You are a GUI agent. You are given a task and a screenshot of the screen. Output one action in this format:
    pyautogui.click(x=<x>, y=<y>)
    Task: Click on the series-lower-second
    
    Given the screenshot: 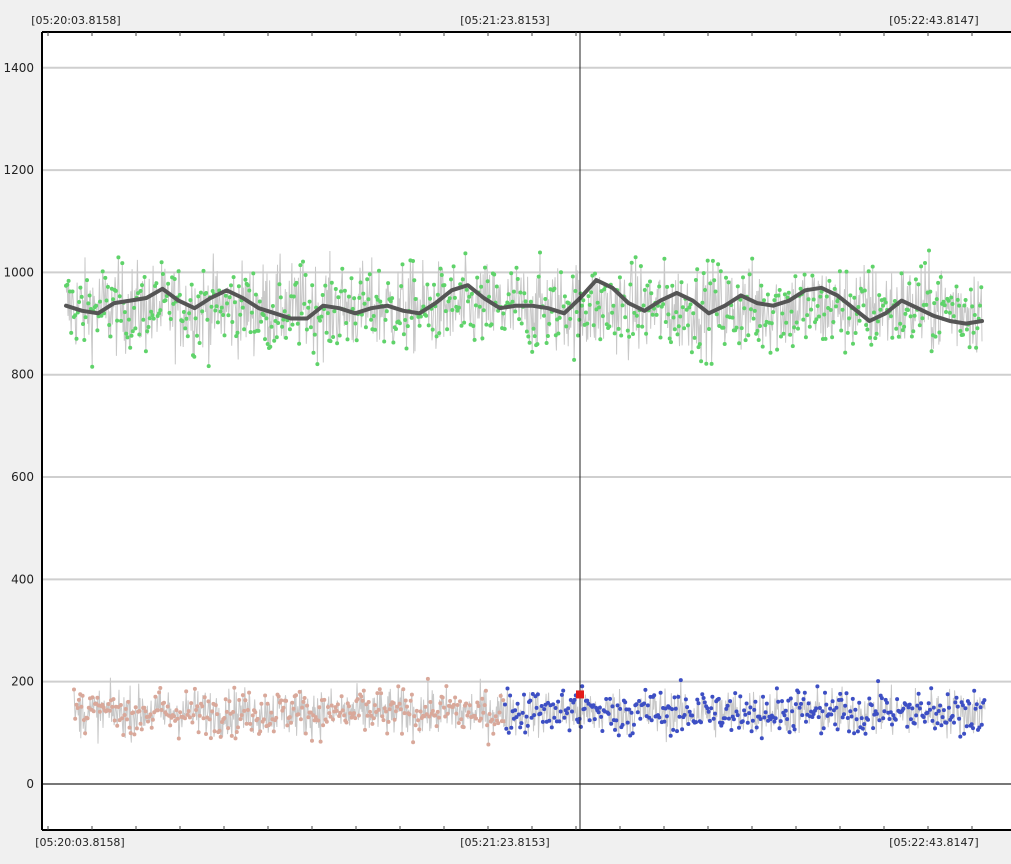 What is the action you would take?
    pyautogui.click(x=745, y=710)
    